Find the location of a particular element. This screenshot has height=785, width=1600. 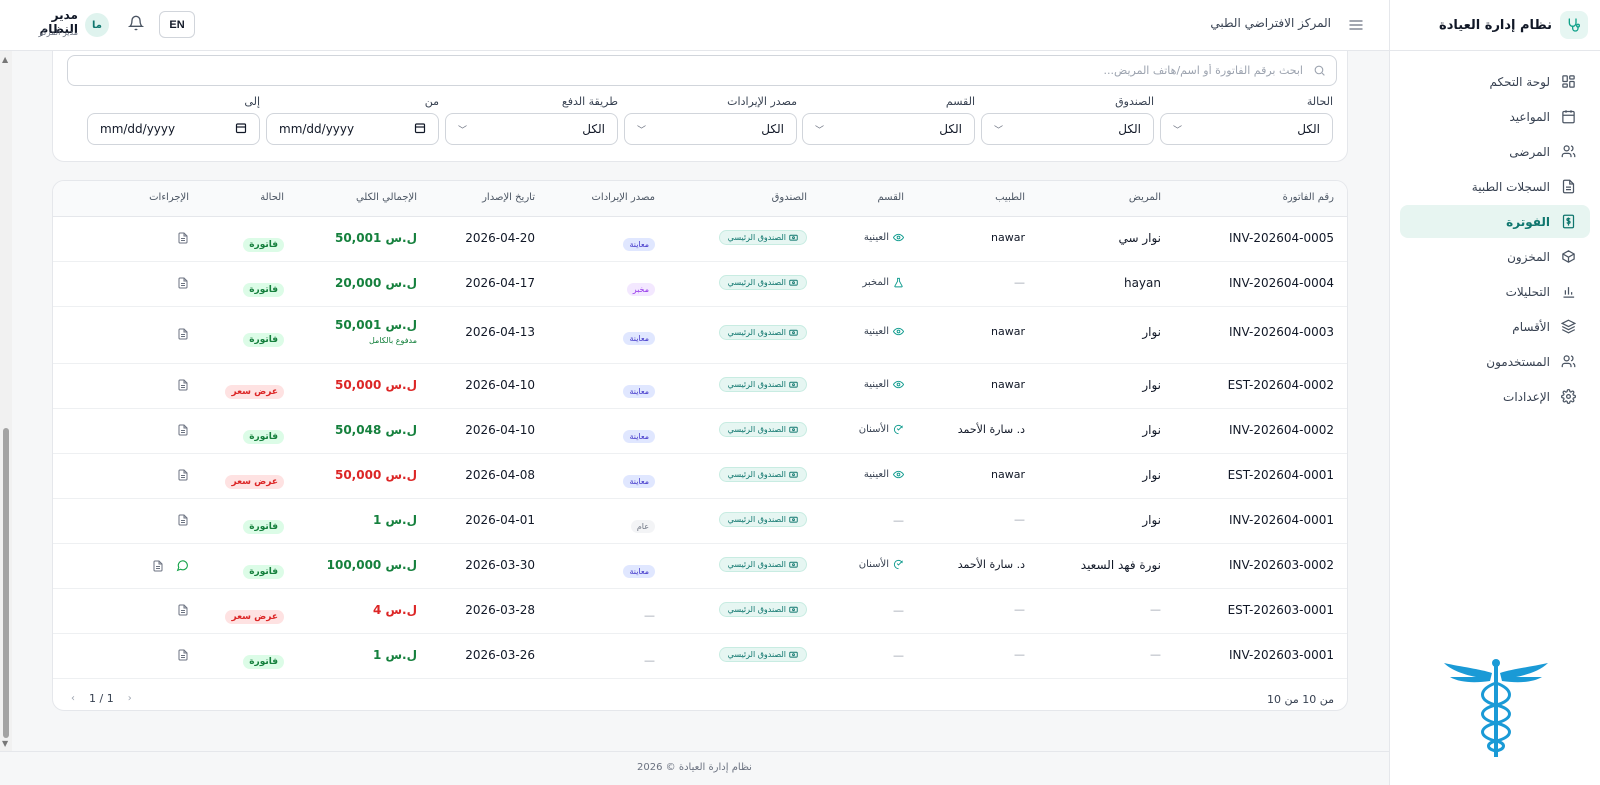

bell-icon is located at coordinates (136, 25).